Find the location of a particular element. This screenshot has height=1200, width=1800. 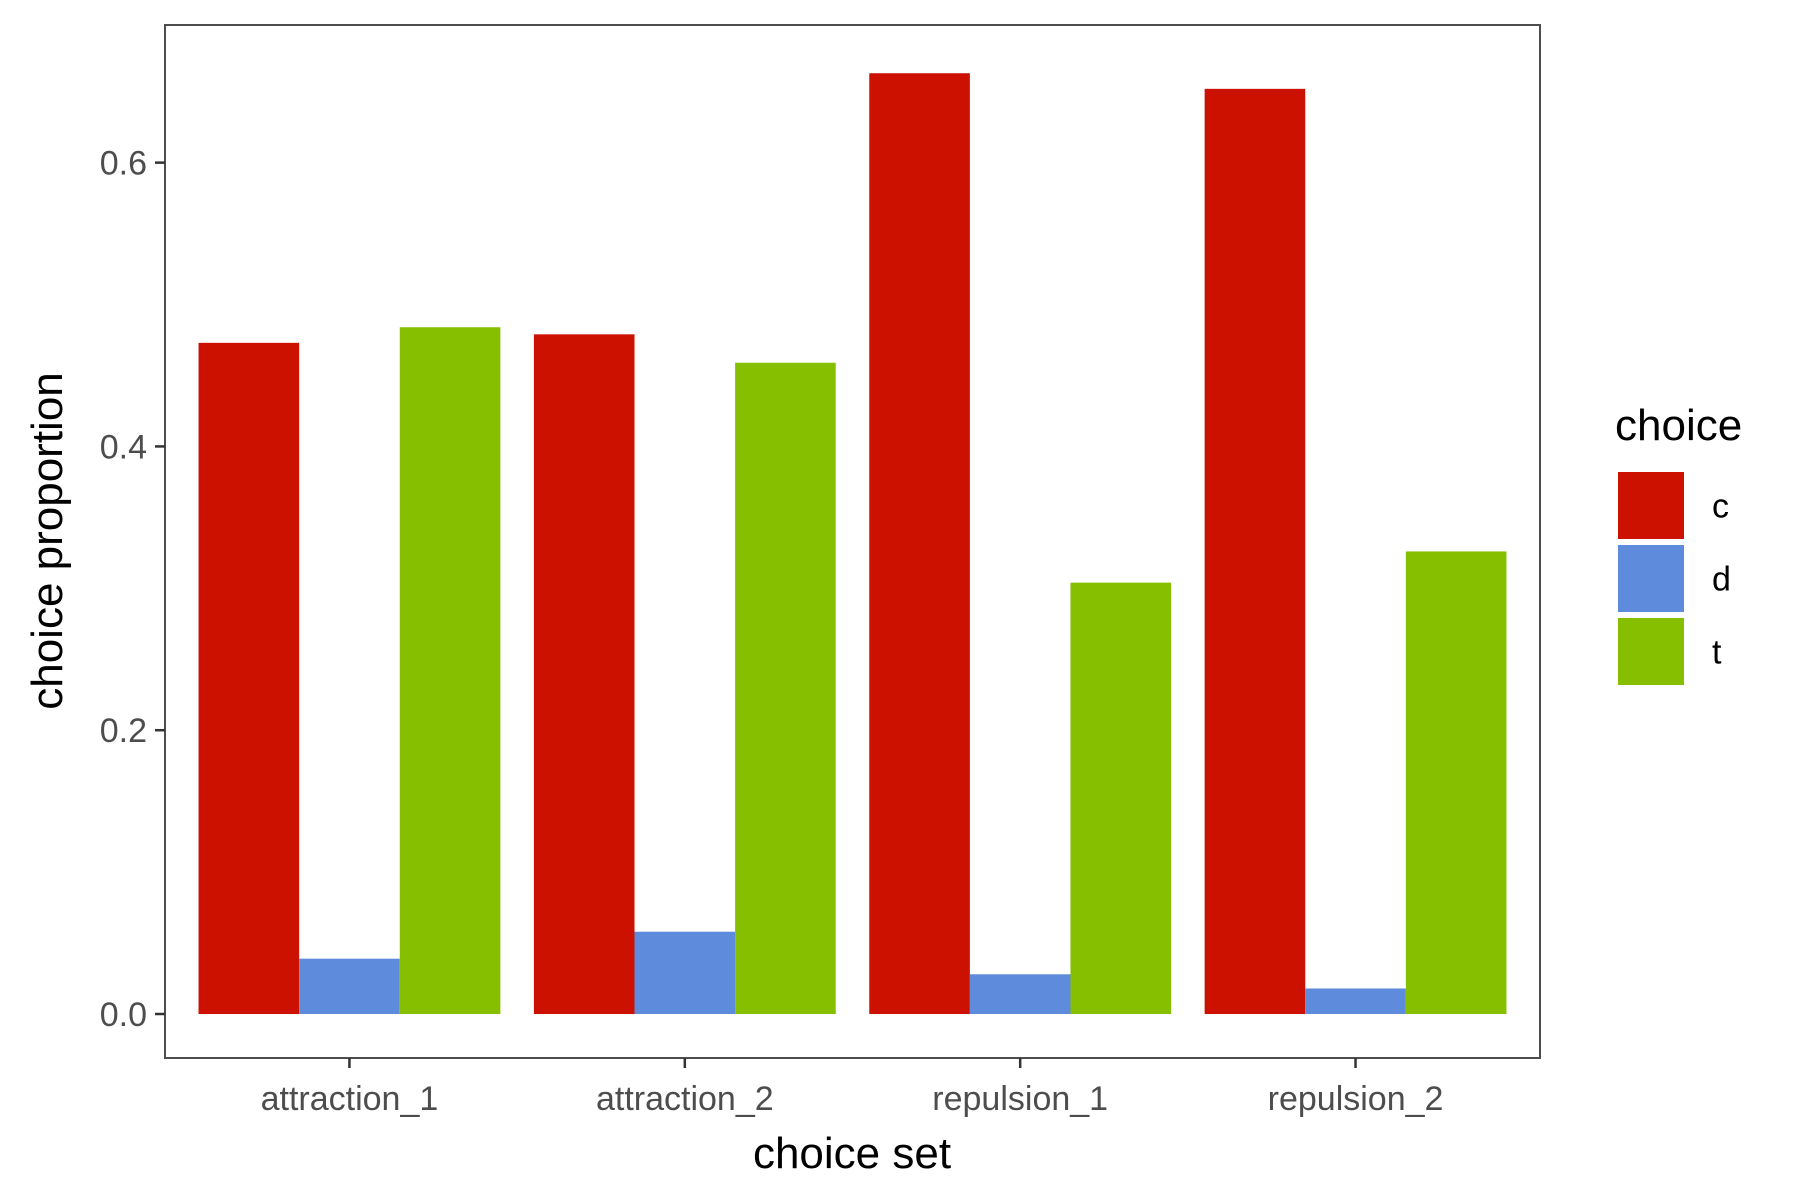

legend-title: choice is located at coordinates (1678, 425).